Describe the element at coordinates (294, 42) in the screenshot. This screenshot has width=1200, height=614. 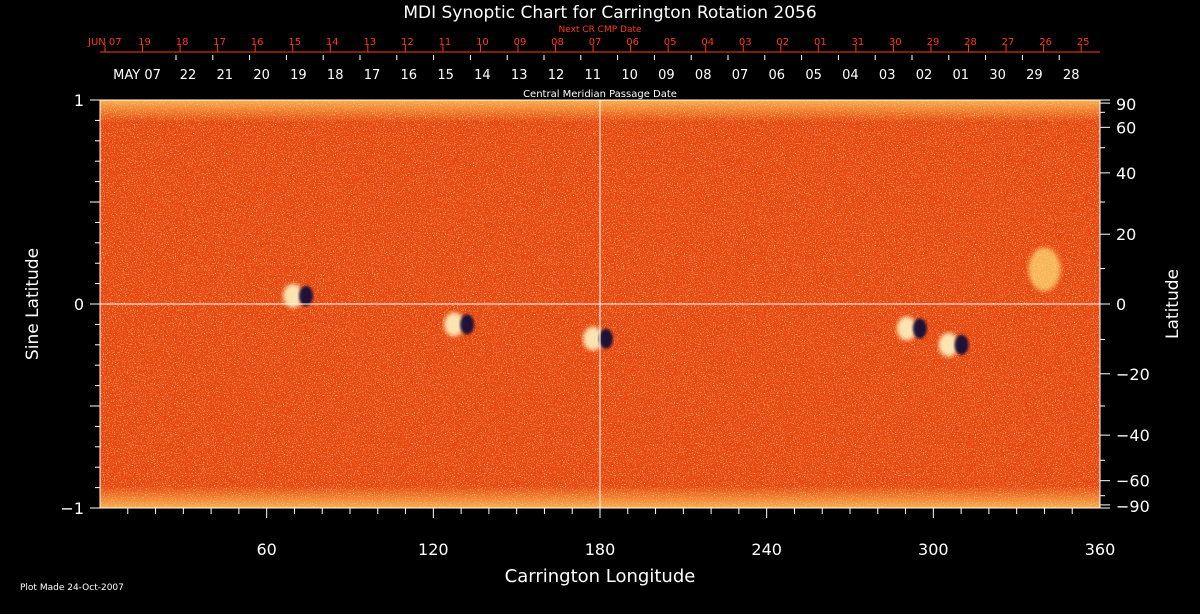
I see `next-cr-tick-label: 15` at that location.